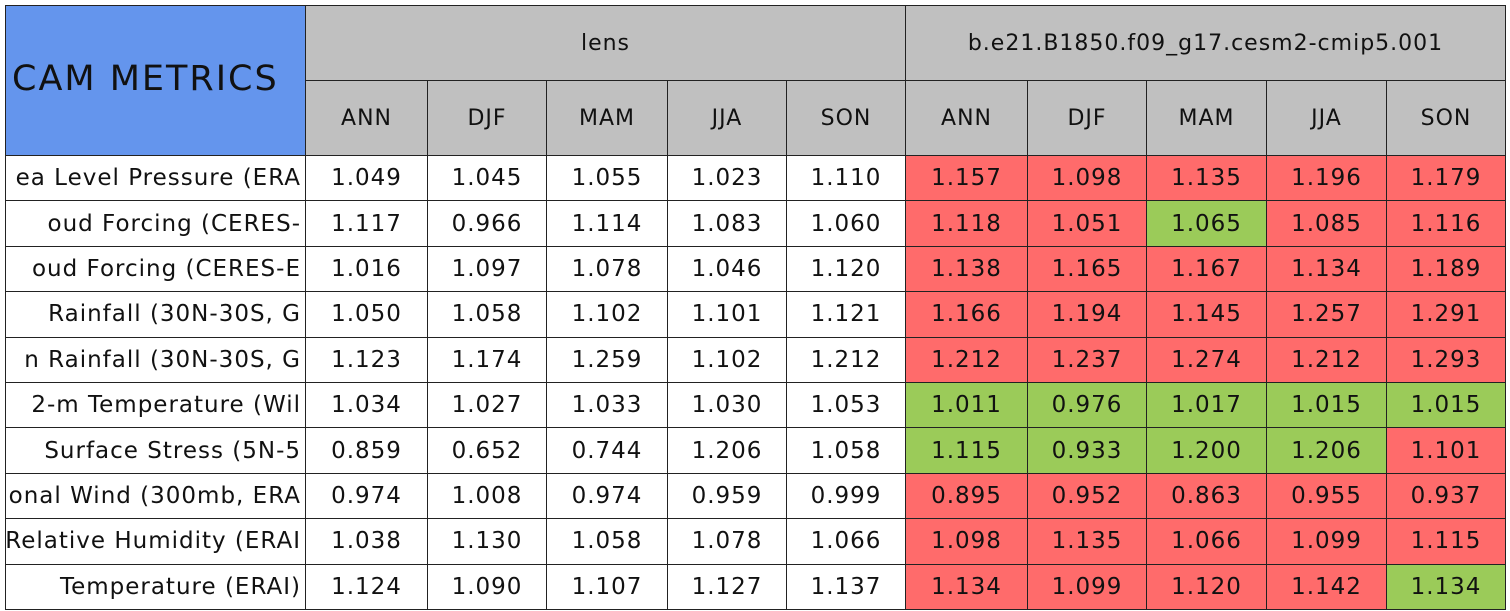 The height and width of the screenshot is (611, 1510). What do you see at coordinates (1087, 495) in the screenshot?
I see `cell-text: 0.952` at bounding box center [1087, 495].